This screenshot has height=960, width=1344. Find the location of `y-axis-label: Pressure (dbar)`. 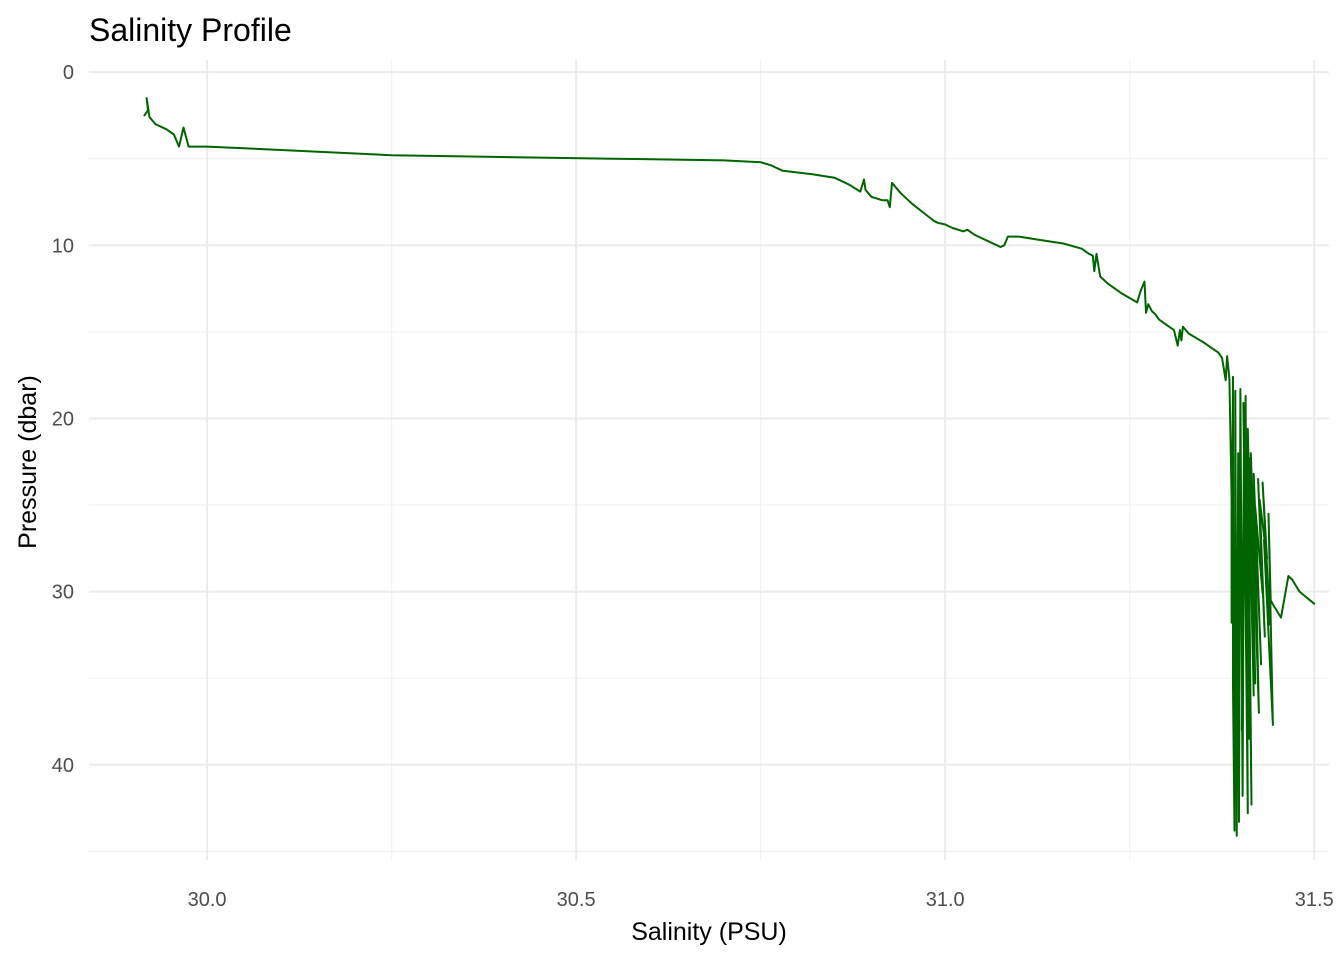

y-axis-label: Pressure (dbar) is located at coordinates (28, 462).